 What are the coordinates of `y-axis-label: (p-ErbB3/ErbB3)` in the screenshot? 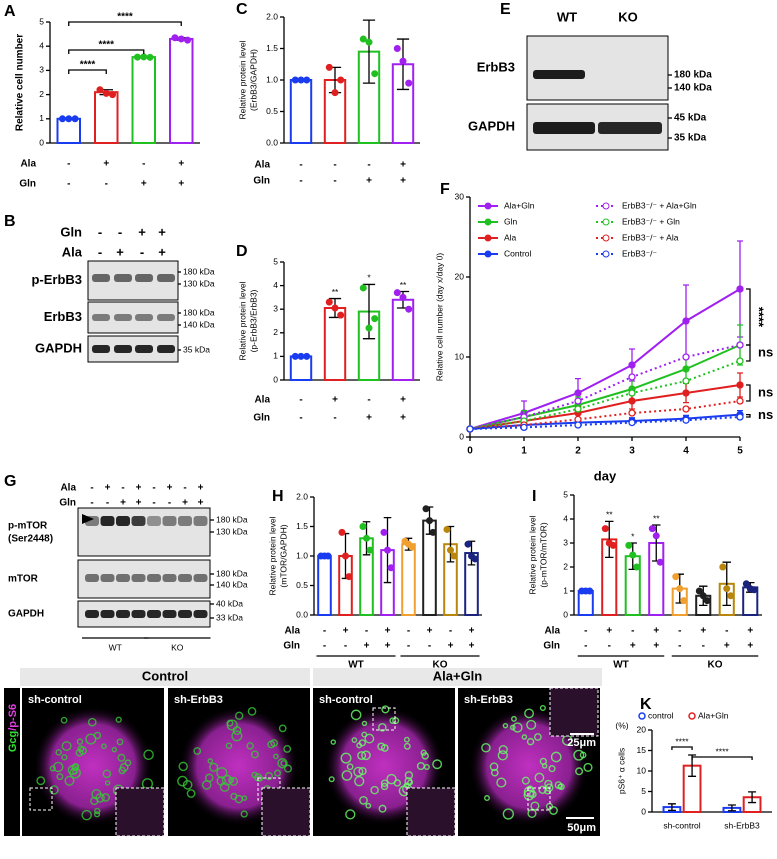 It's located at (253, 320).